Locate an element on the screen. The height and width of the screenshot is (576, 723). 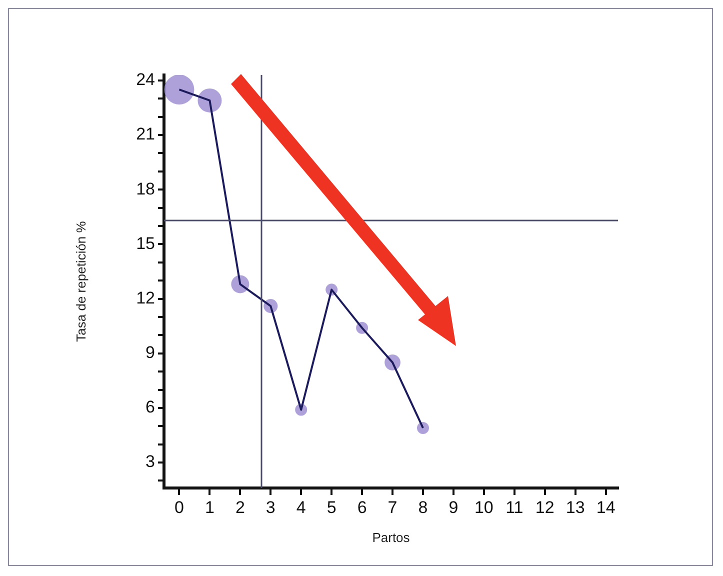
x-tick-label: 6 is located at coordinates (362, 507).